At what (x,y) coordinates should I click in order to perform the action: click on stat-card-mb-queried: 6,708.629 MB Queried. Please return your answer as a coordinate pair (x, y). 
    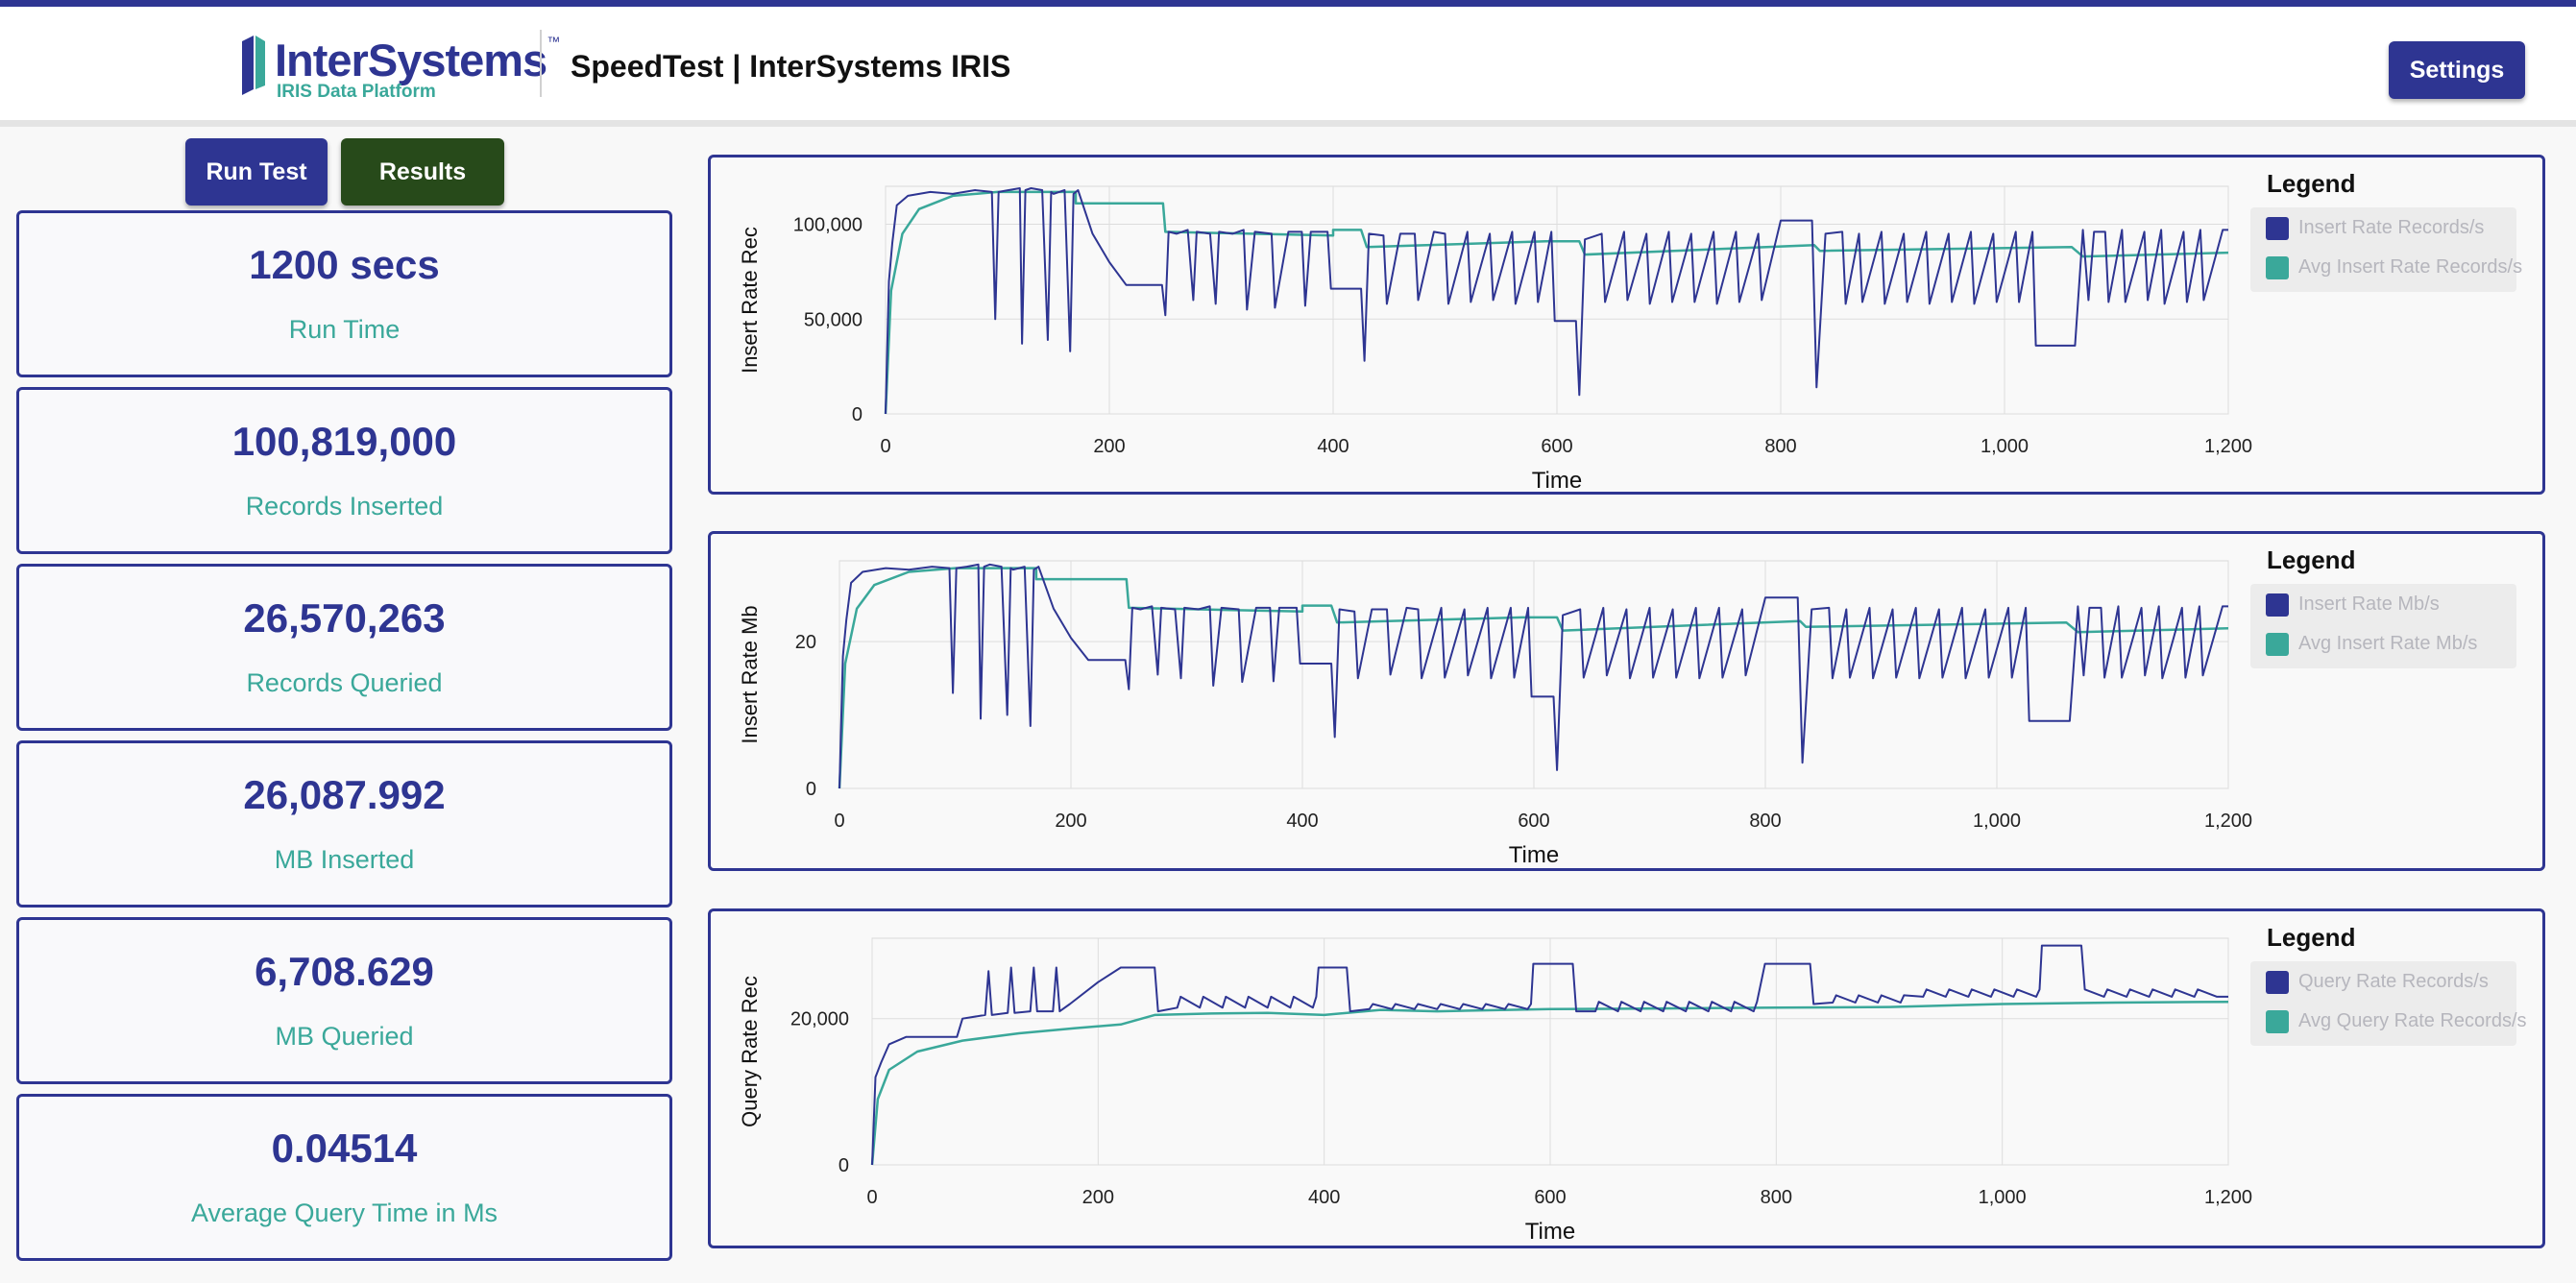
    Looking at the image, I should click on (344, 1000).